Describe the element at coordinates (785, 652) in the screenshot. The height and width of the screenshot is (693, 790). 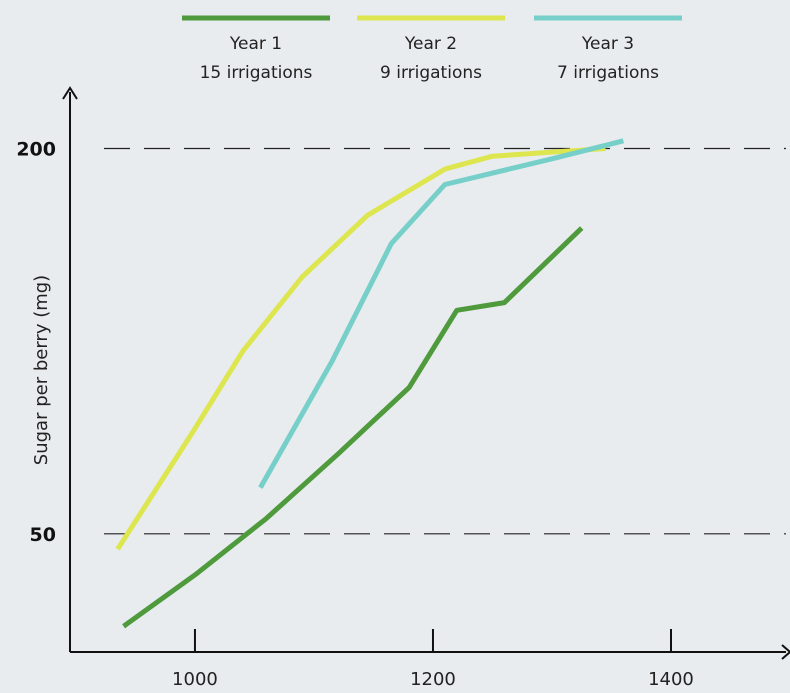
I see `x-axis-arrow-icon` at that location.